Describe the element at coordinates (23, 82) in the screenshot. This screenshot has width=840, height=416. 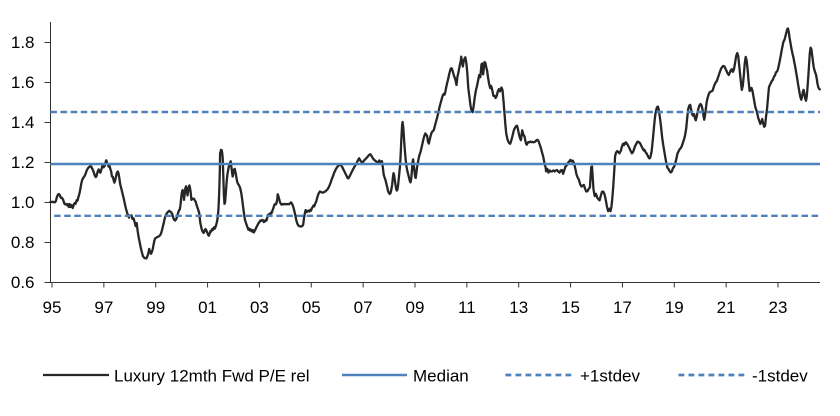
I see `svg-text: 1.6` at that location.